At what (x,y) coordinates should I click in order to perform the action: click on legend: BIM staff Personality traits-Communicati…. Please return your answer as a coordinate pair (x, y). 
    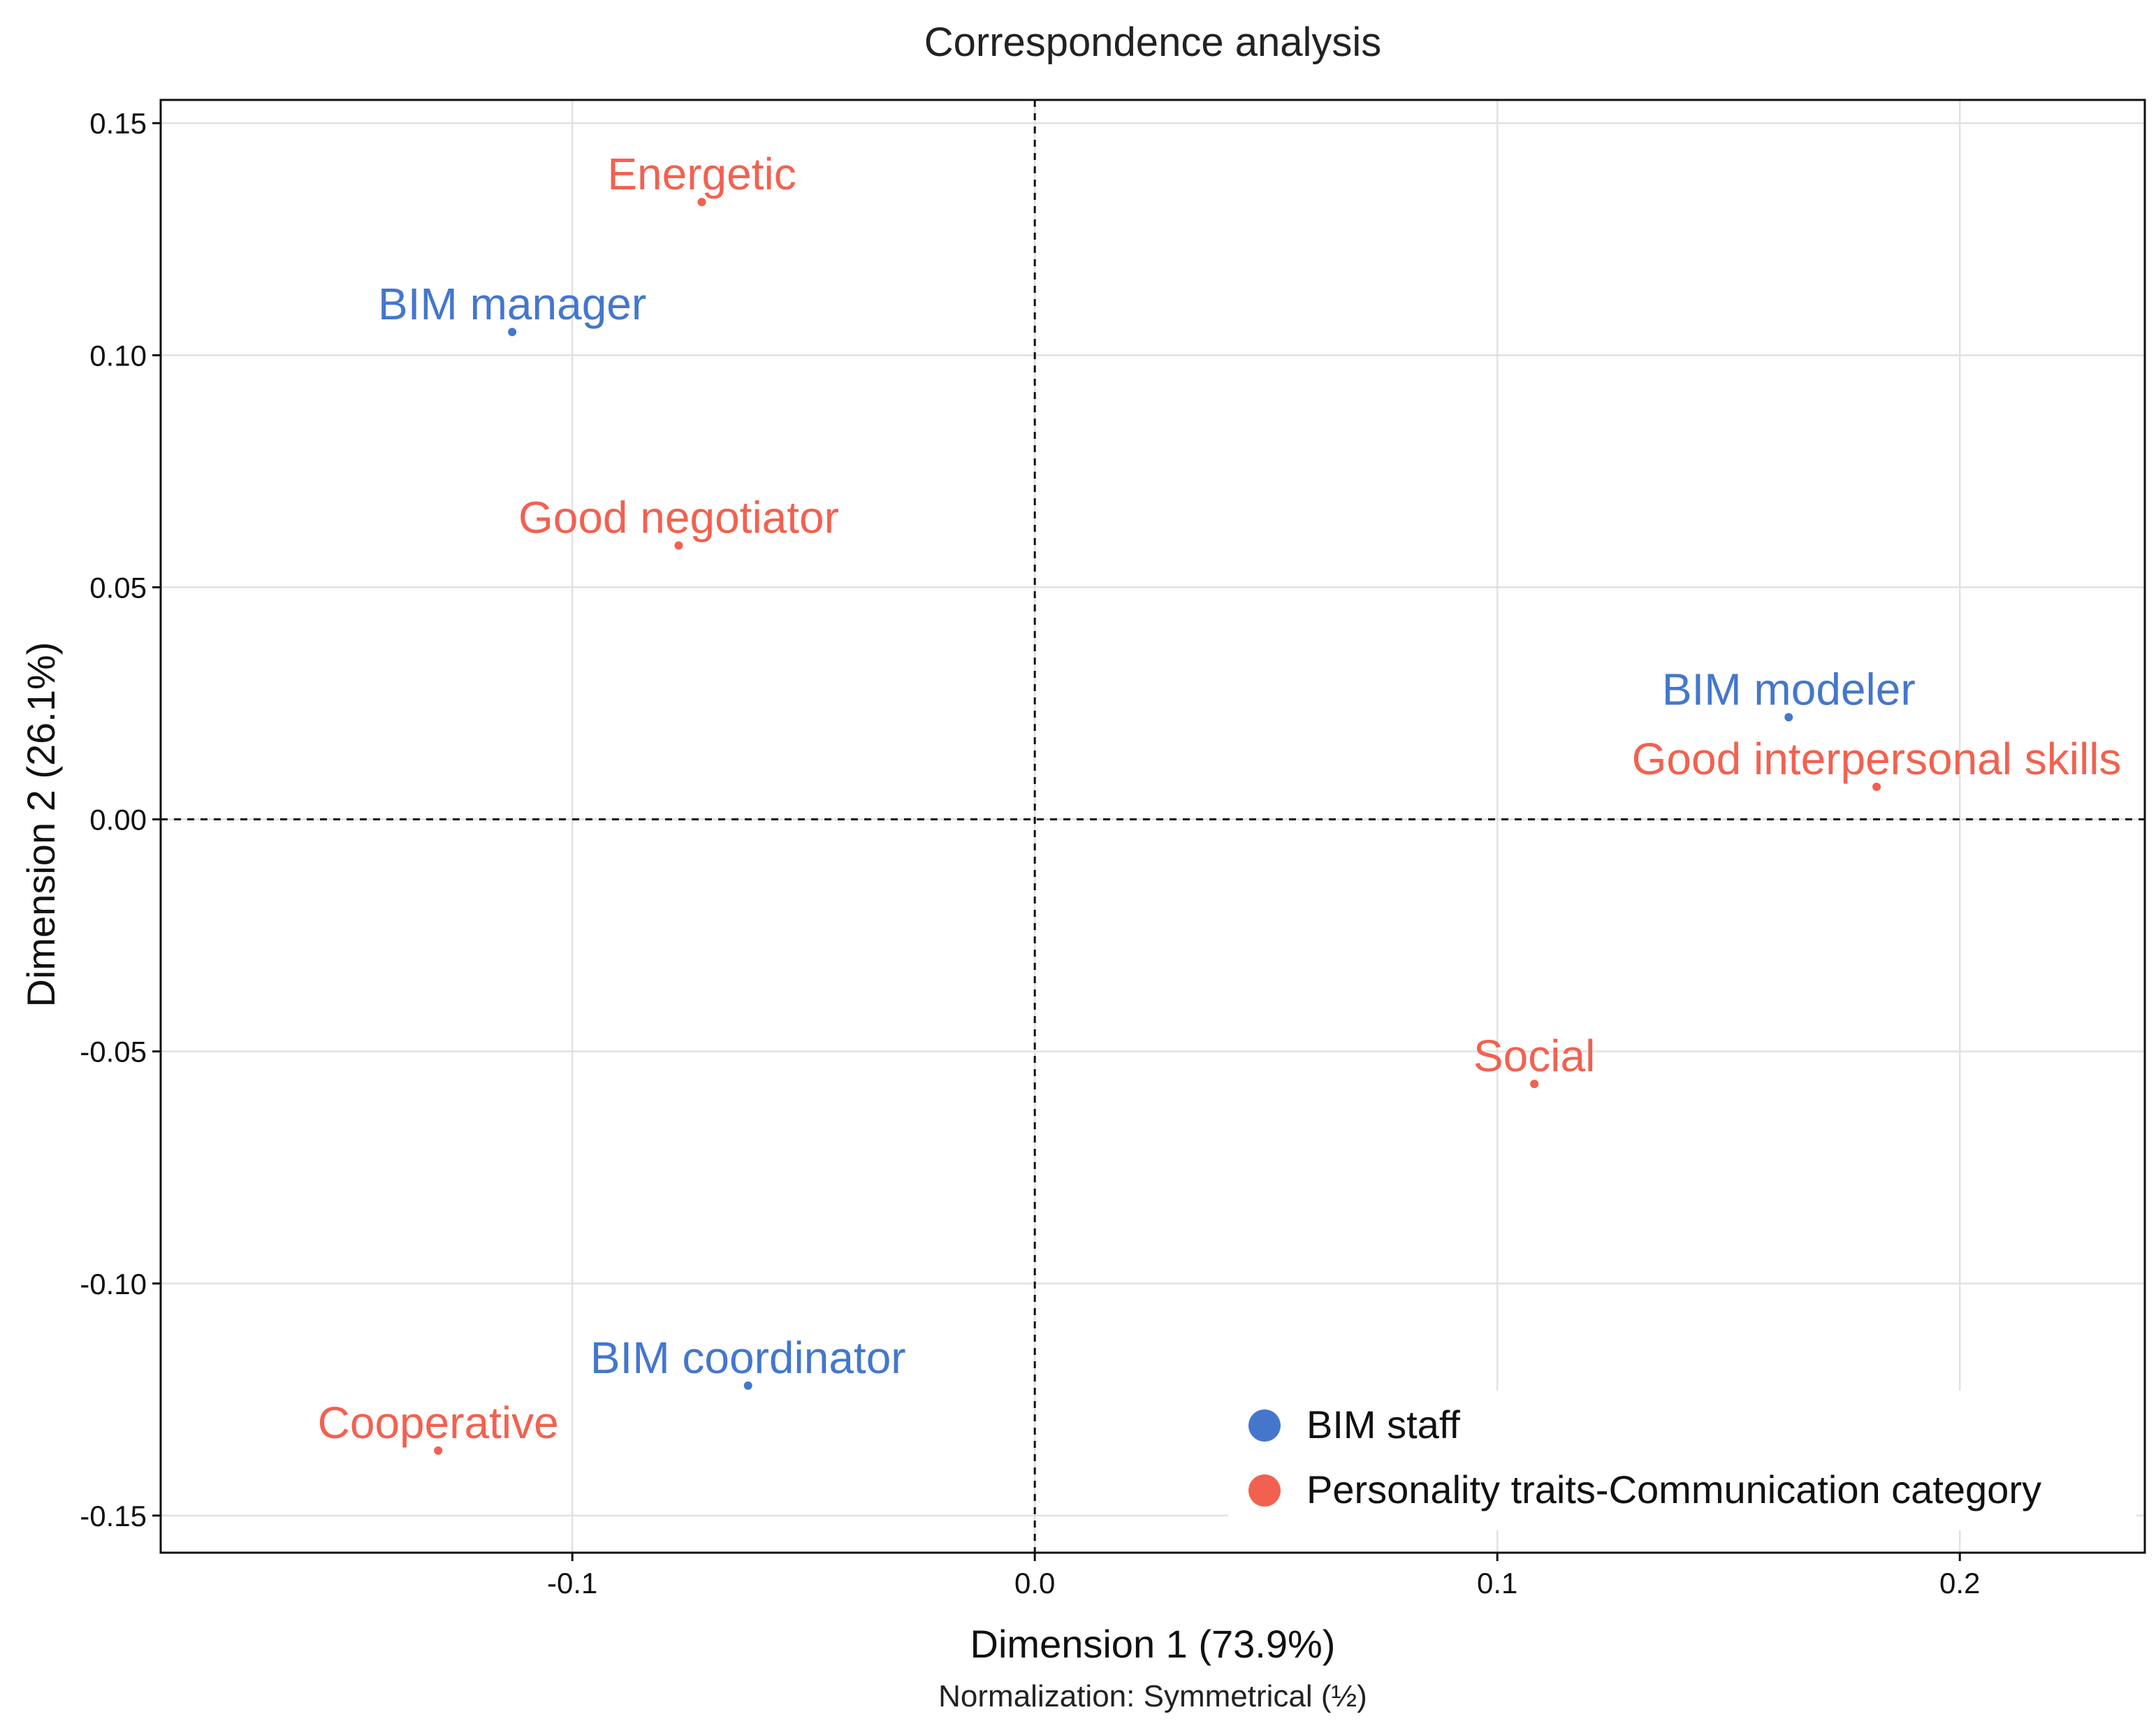
    Looking at the image, I should click on (1682, 1460).